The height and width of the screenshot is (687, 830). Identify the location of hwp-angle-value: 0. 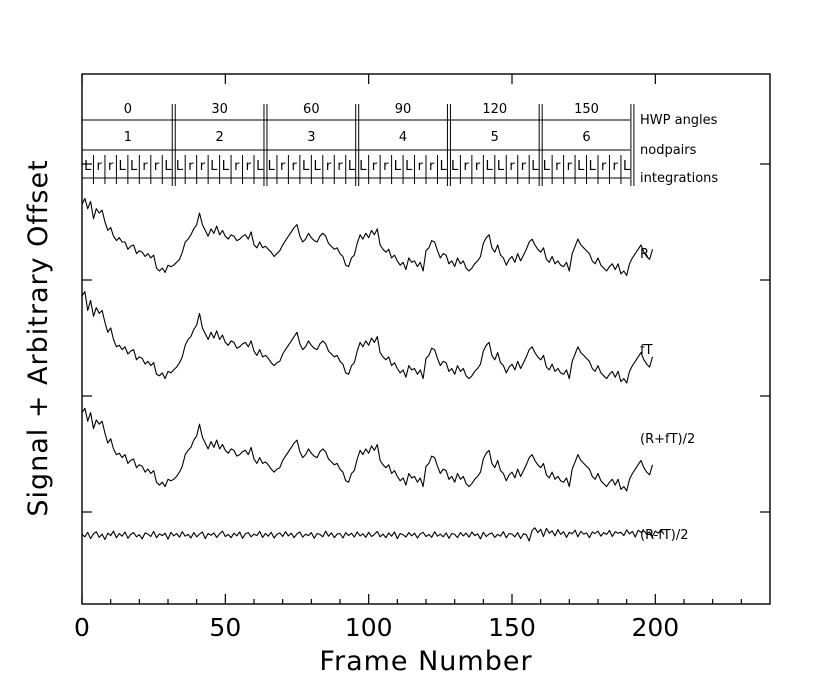
(128, 109).